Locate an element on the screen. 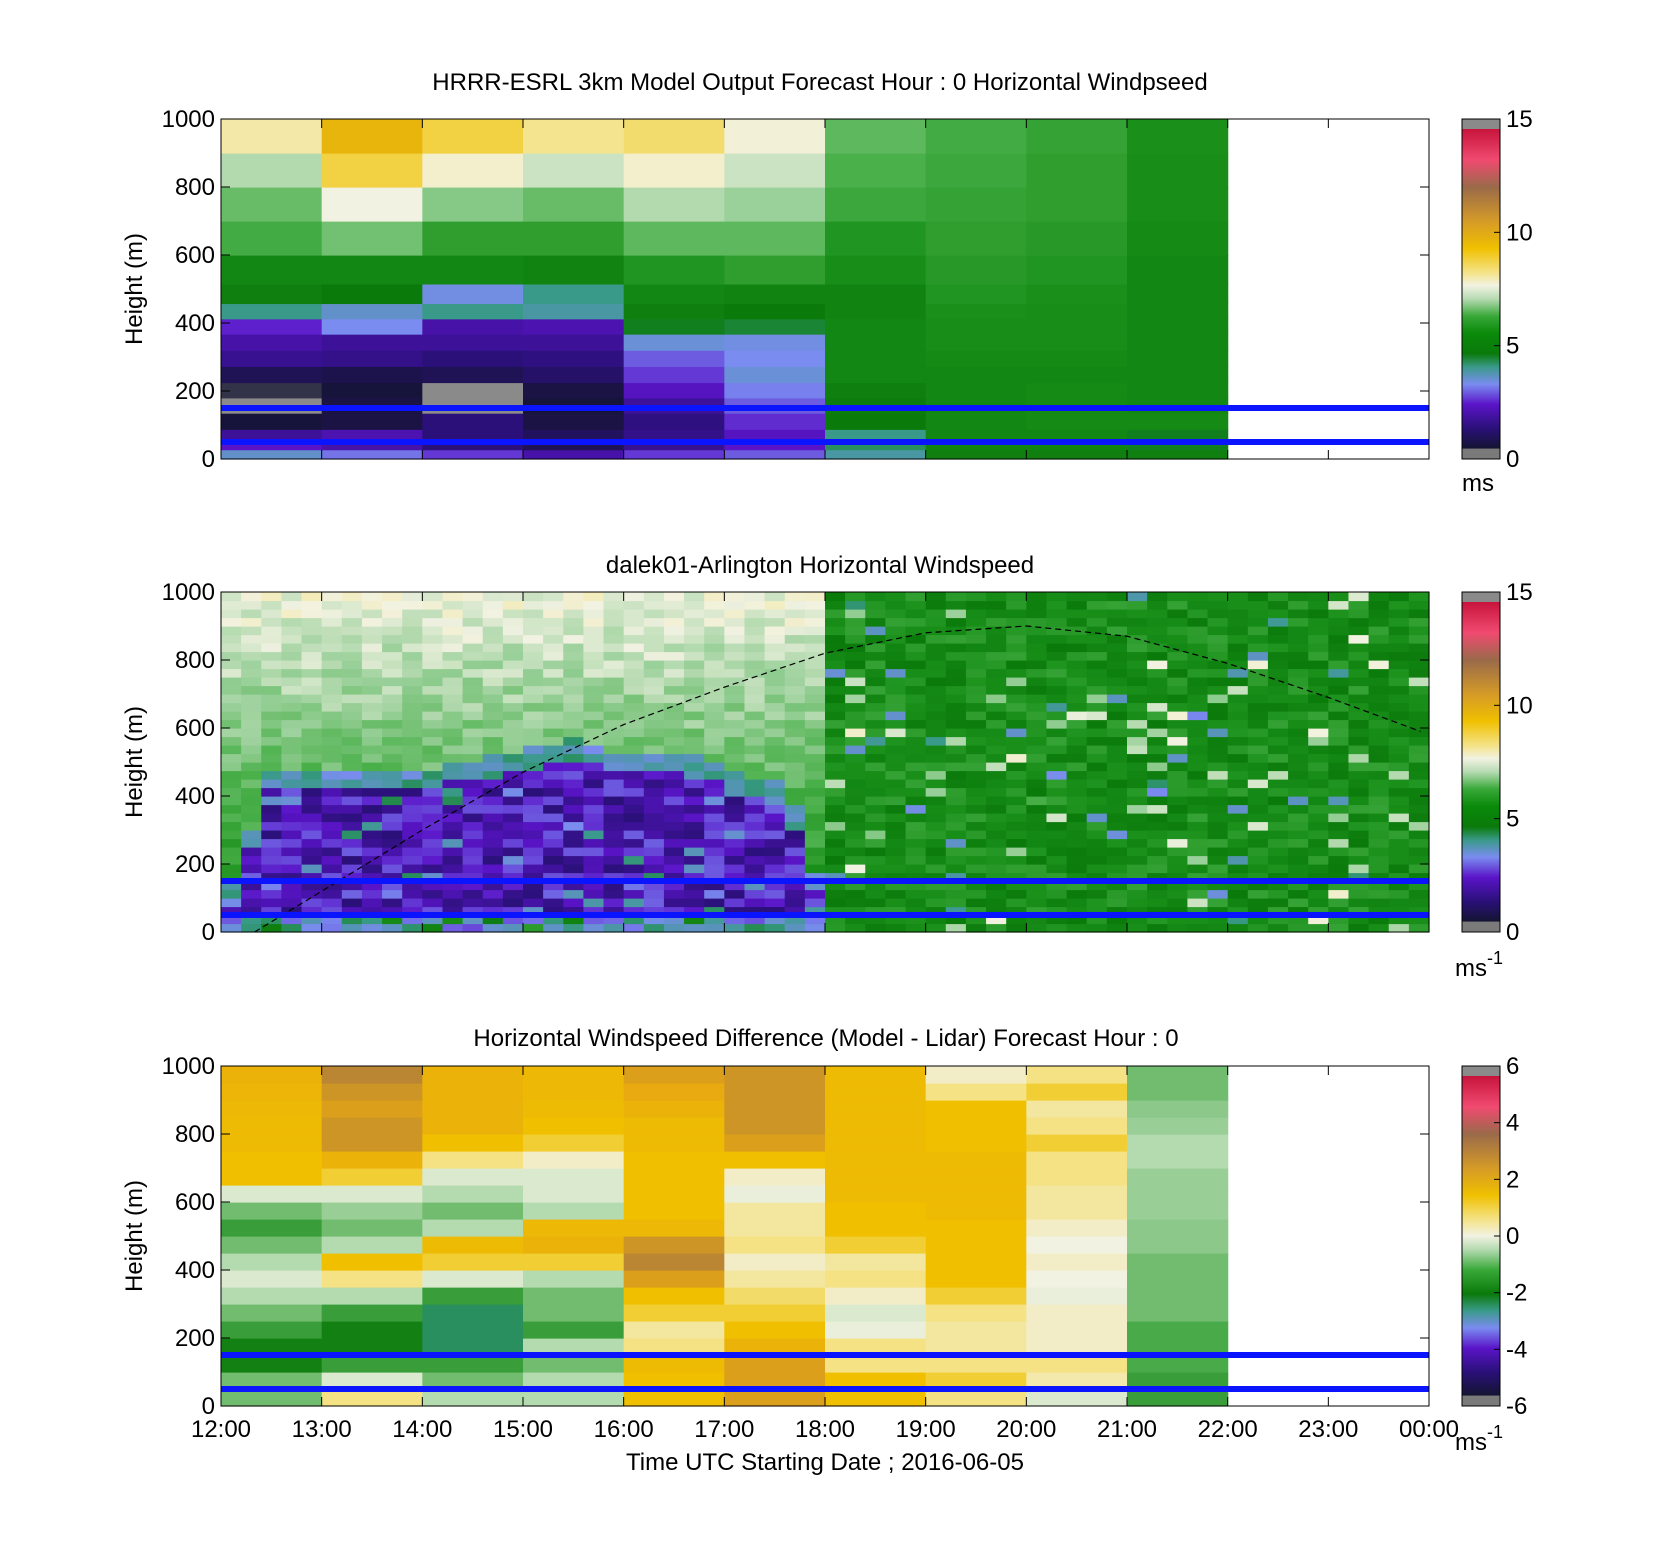 Image resolution: width=1680 pixels, height=1561 pixels. colorbar-tick-label: 0 is located at coordinates (1512, 1236).